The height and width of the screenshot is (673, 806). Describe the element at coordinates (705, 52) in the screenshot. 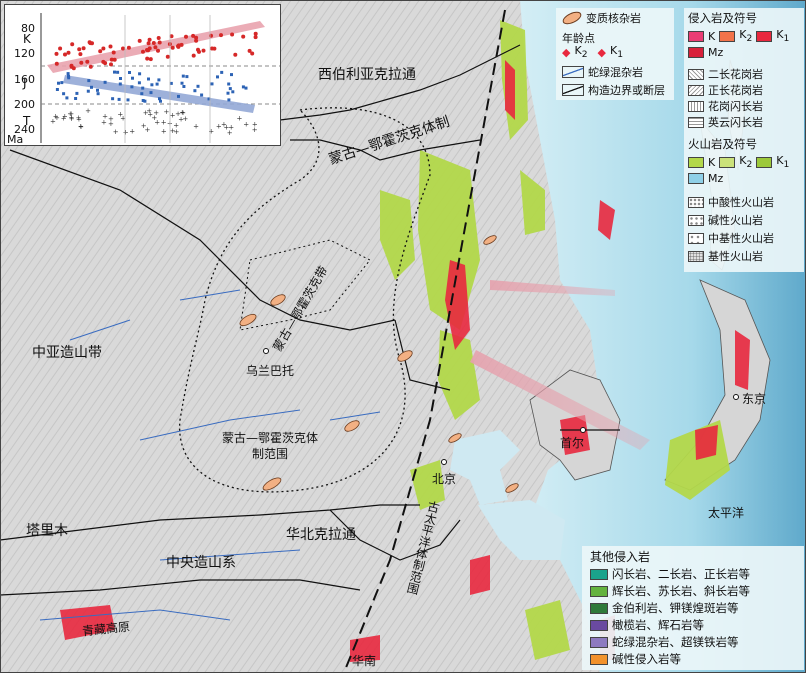

I see `legend-intrusive-mz-row: Mz` at that location.